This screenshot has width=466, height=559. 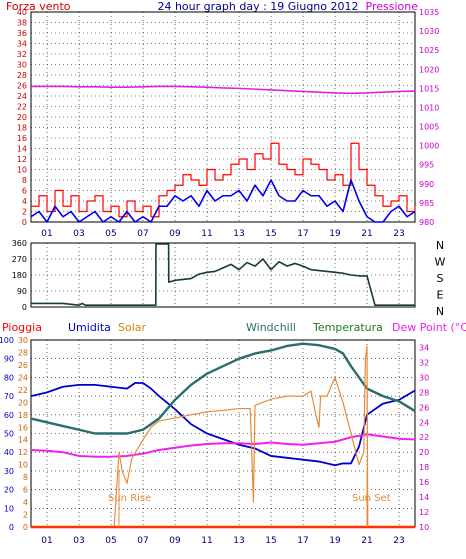 What do you see at coordinates (142, 234) in the screenshot?
I see `time-tick-top-3: 07` at bounding box center [142, 234].